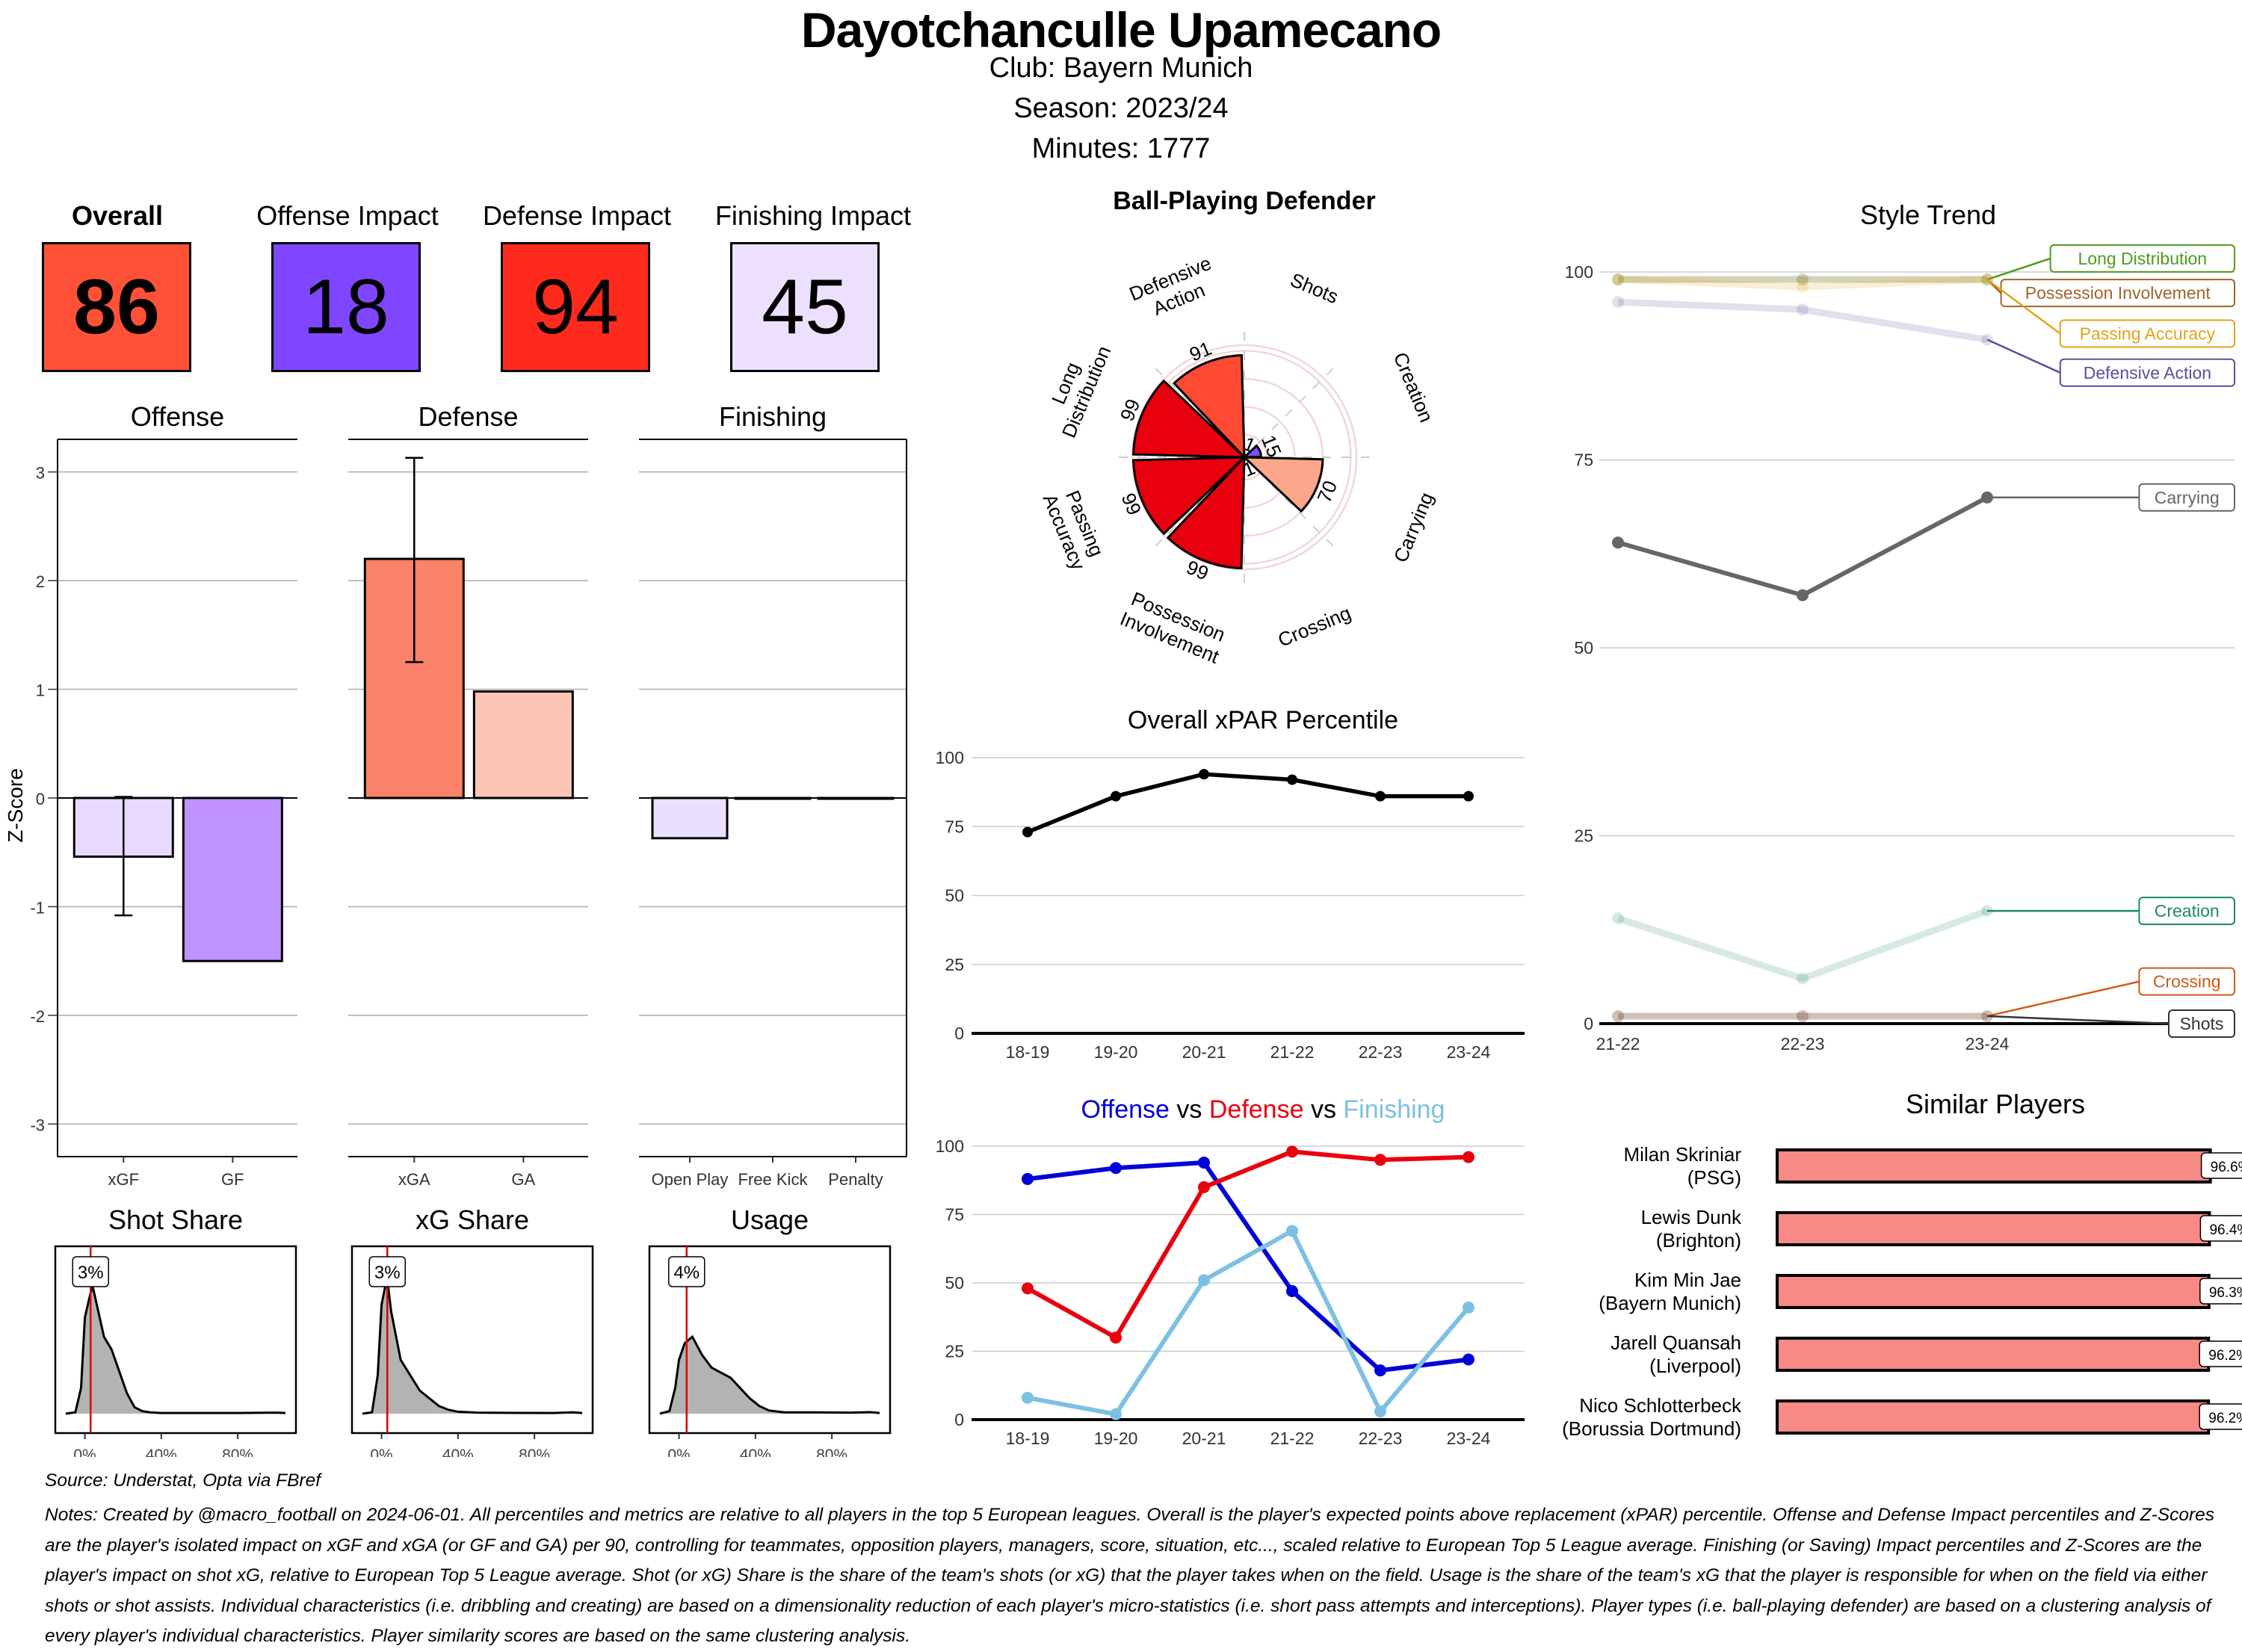 The height and width of the screenshot is (1652, 2242). What do you see at coordinates (183, 1480) in the screenshot?
I see `source-note: Source: Understat, Opta via FBref` at bounding box center [183, 1480].